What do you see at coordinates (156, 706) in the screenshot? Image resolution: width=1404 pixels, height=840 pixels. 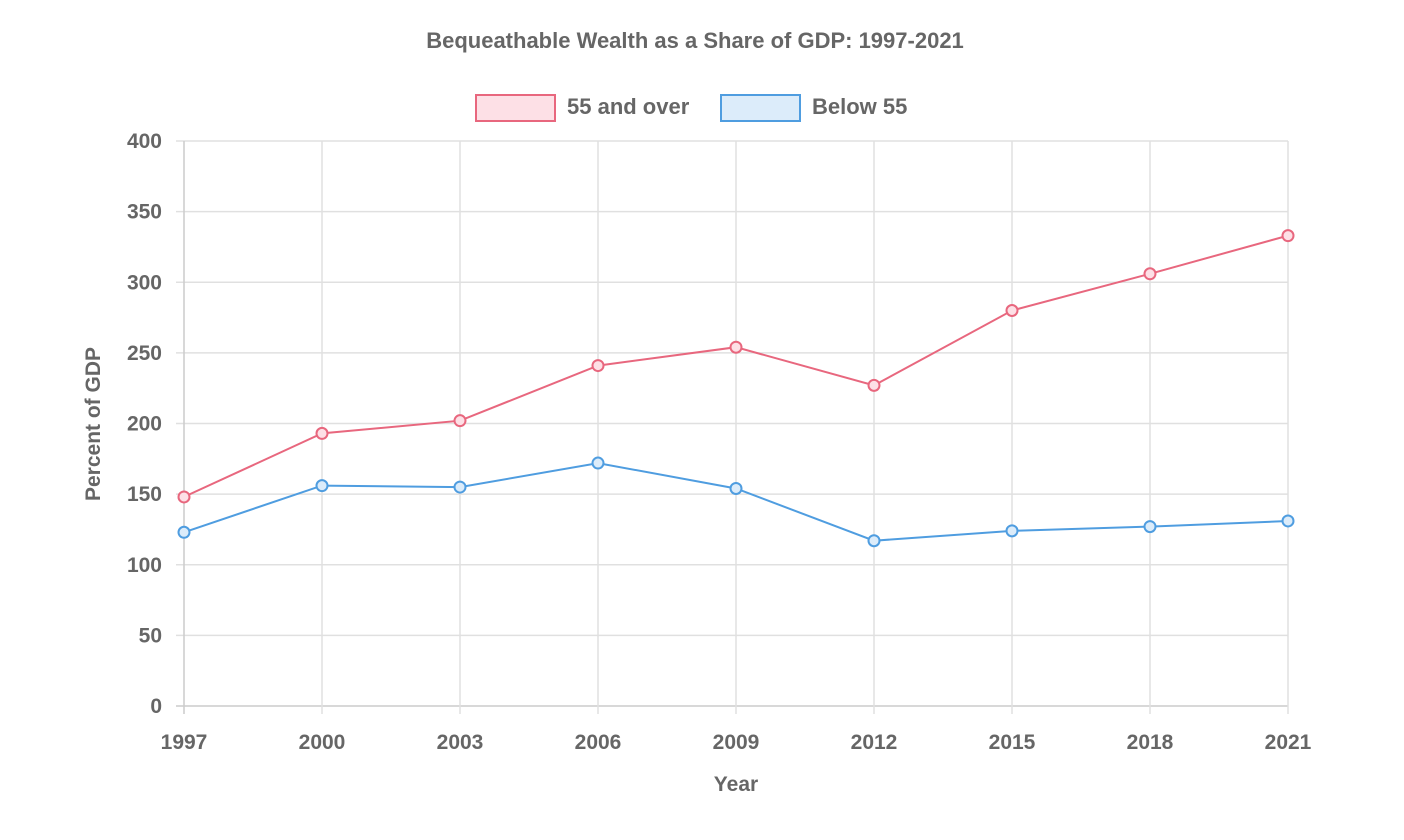 I see `y-tick-label: 0` at bounding box center [156, 706].